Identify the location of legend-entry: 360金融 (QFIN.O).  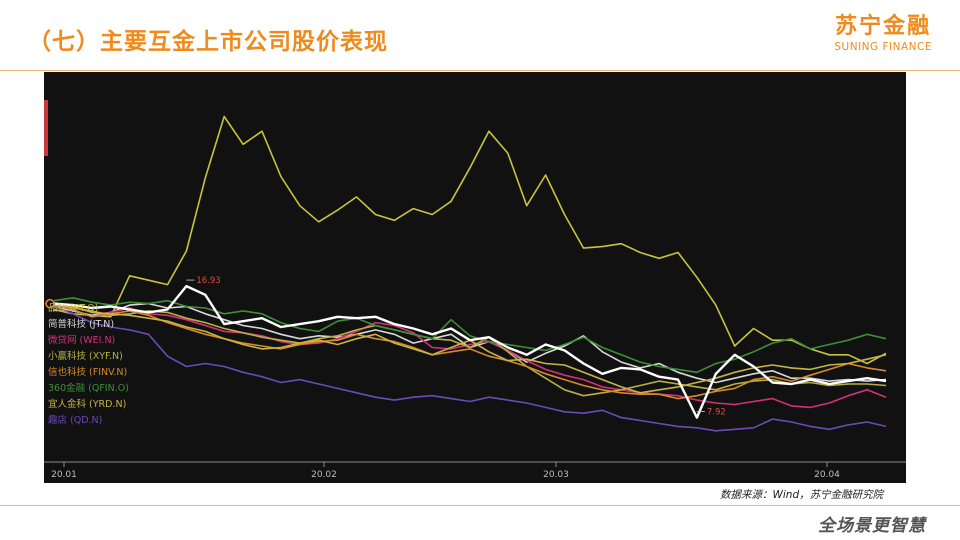
(88, 388).